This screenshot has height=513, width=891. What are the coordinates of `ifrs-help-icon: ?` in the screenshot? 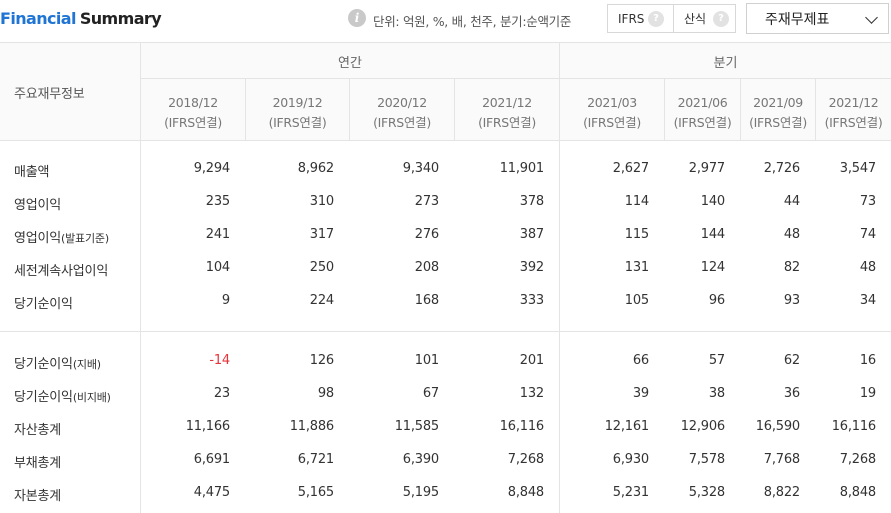 It's located at (656, 19).